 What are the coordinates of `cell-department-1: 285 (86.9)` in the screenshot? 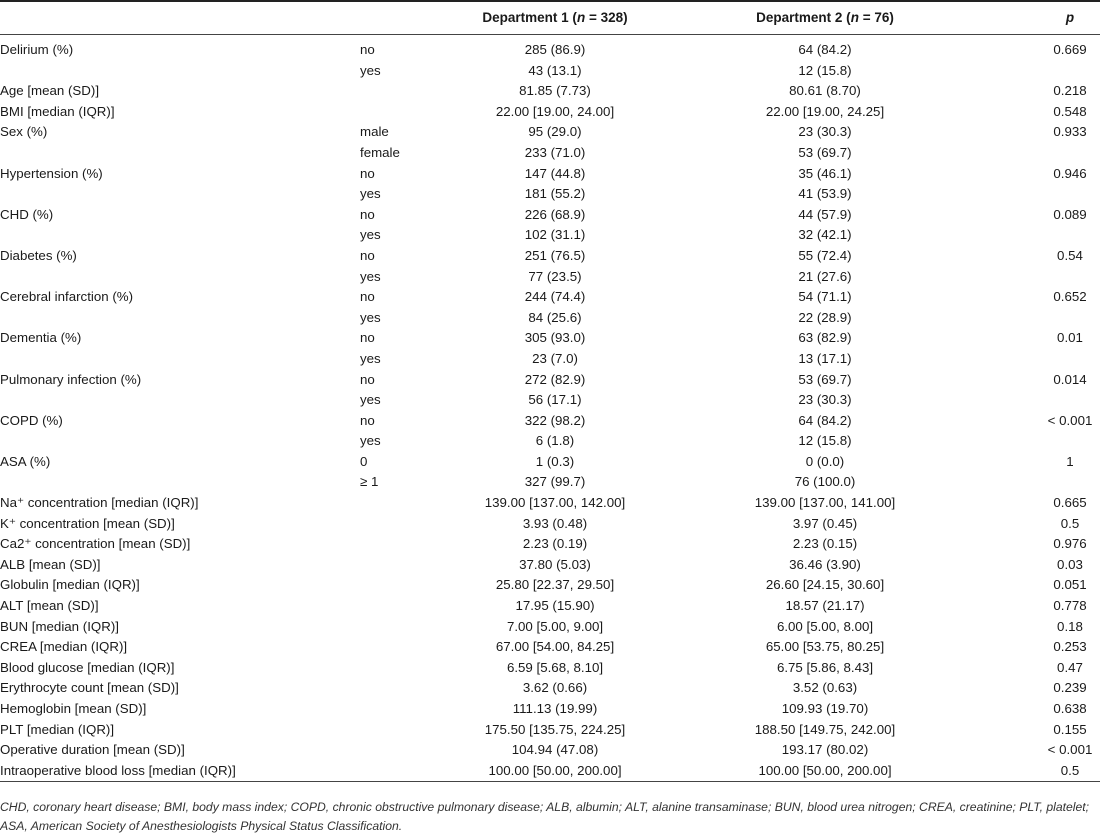 It's located at (555, 49).